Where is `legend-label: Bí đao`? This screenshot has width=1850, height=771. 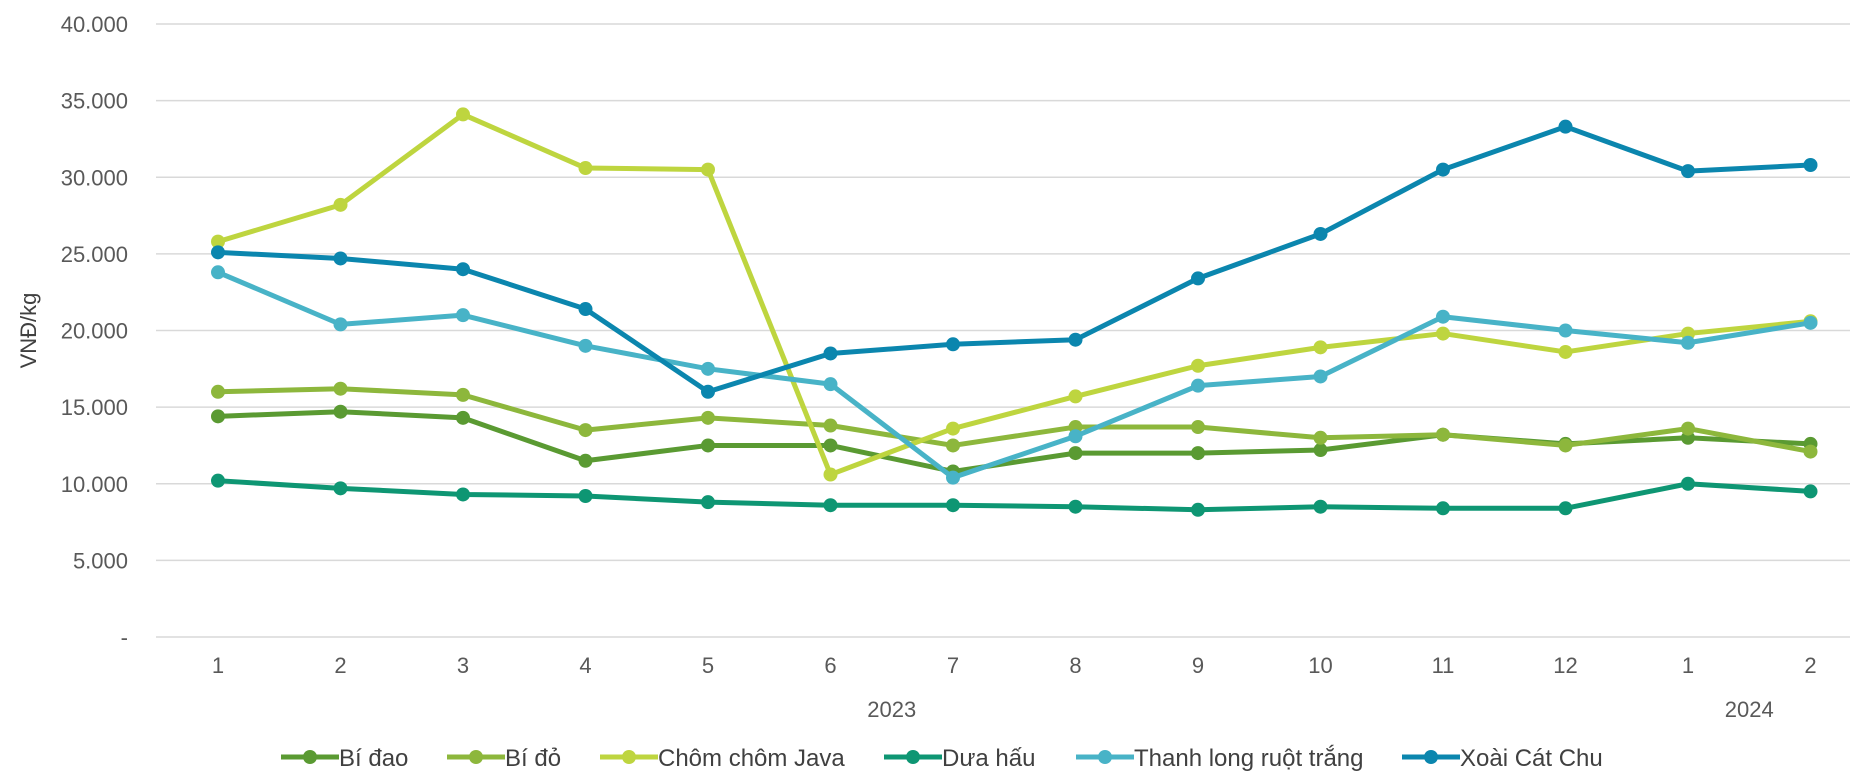
legend-label: Bí đao is located at coordinates (373, 758).